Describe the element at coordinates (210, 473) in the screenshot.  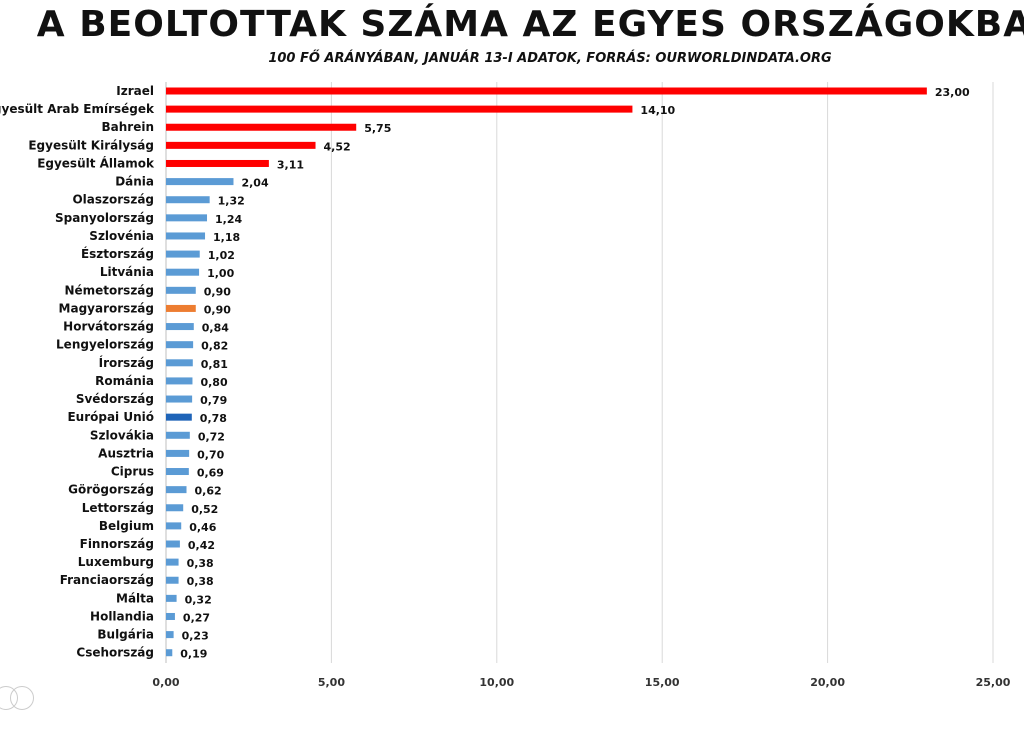
I see `data-label: 0,69` at that location.